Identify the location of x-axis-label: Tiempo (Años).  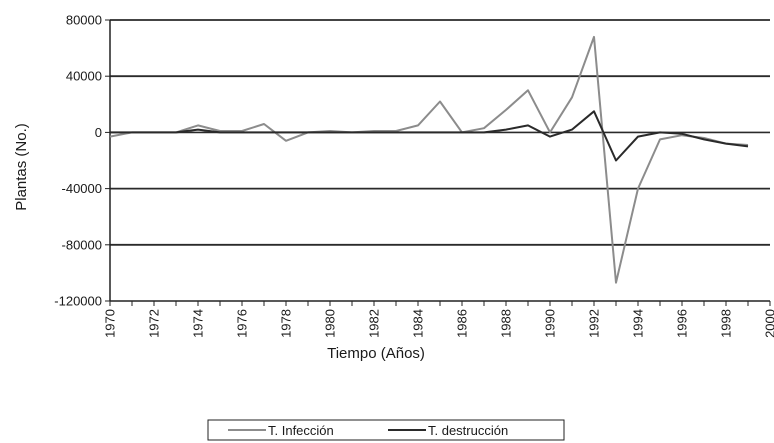
(376, 353).